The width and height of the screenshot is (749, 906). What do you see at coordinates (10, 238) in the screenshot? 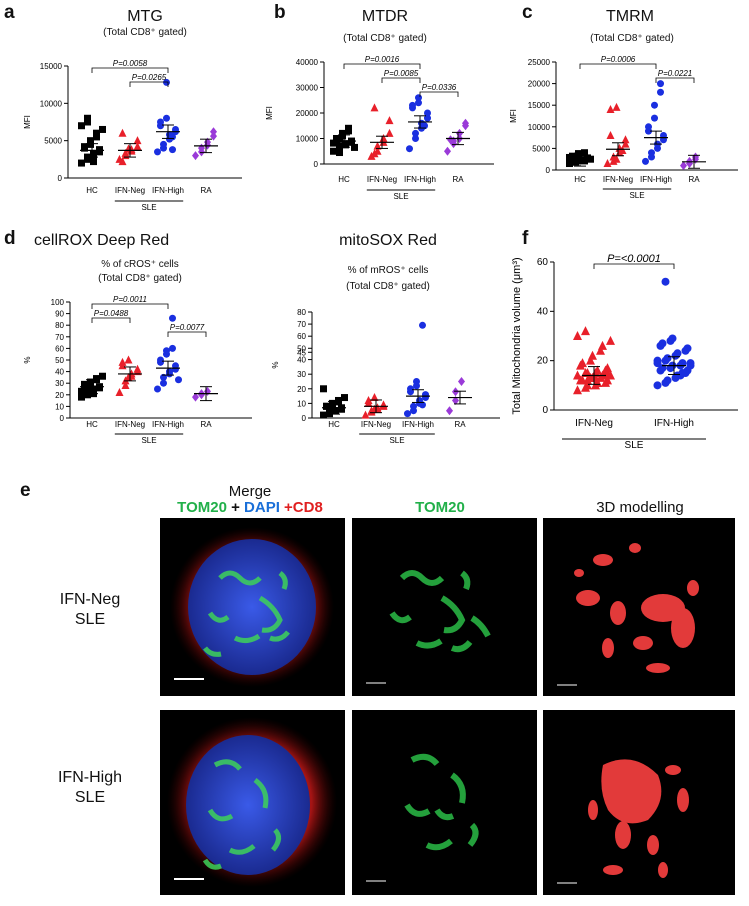
I see `panel-d-letter: d` at bounding box center [10, 238].